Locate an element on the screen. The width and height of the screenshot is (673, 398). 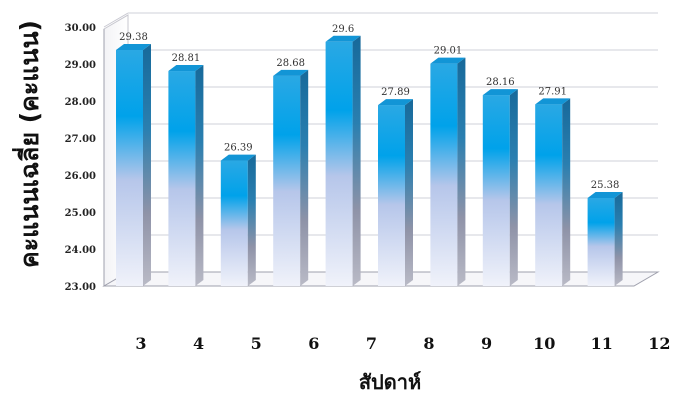
data-label: 27.89 is located at coordinates (395, 92).